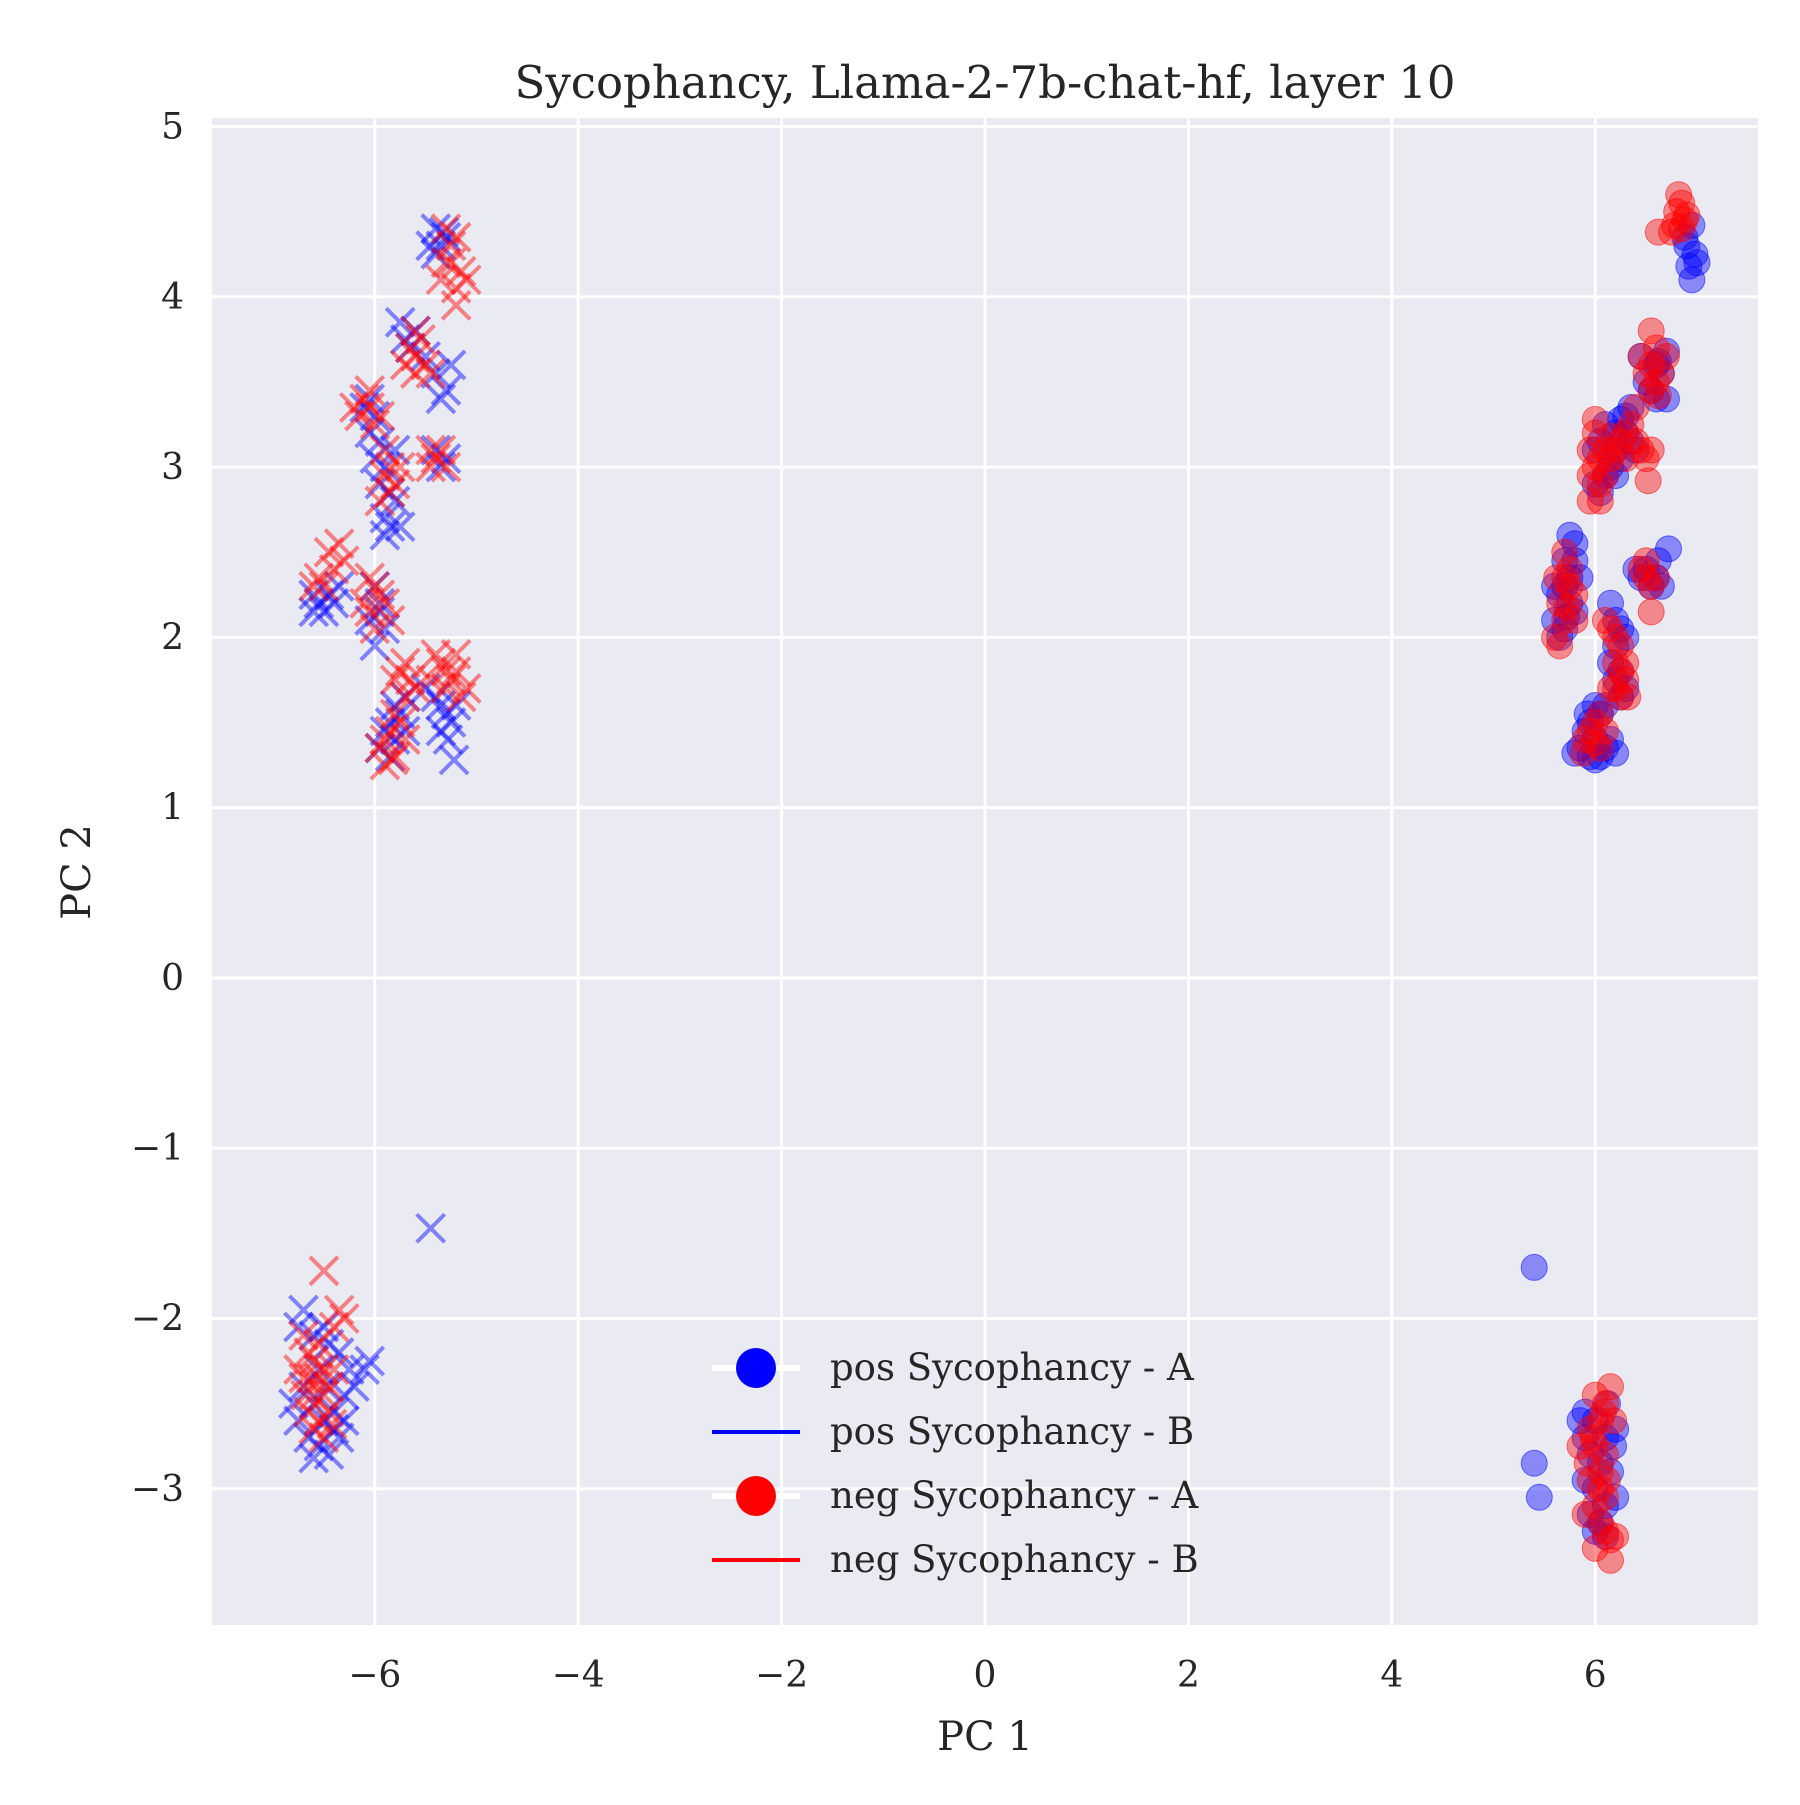 The width and height of the screenshot is (1800, 1805). Describe the element at coordinates (1014, 1559) in the screenshot. I see `legend-label: neg Sycophancy - B` at that location.